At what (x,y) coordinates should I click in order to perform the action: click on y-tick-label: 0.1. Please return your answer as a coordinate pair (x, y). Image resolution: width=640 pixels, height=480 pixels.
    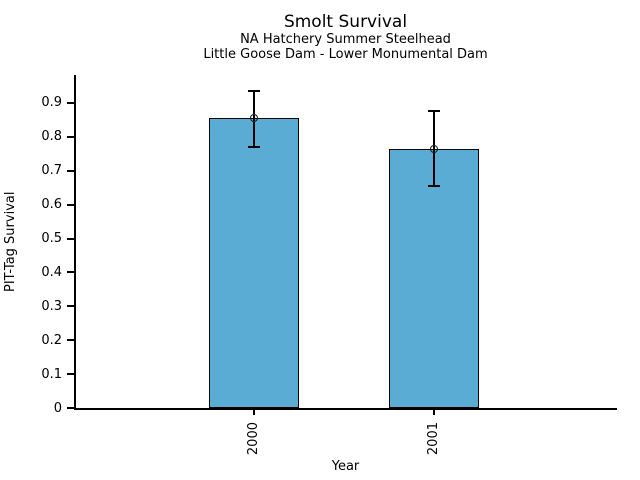
    Looking at the image, I should click on (51, 374).